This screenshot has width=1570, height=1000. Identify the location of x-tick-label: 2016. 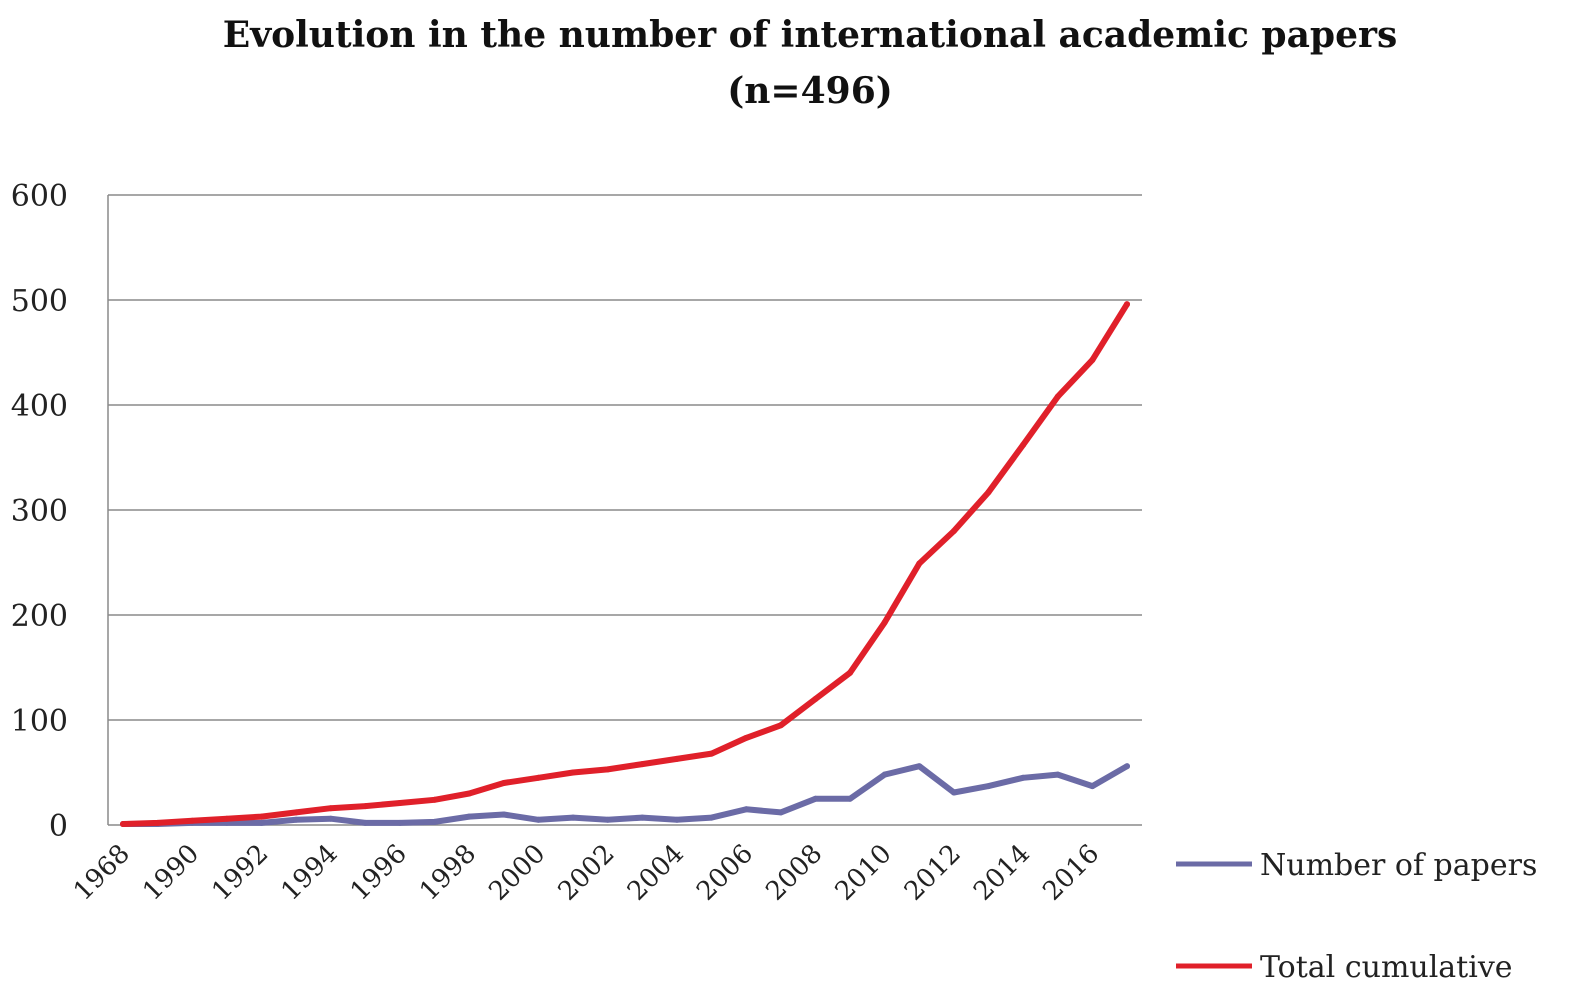
(1071, 873).